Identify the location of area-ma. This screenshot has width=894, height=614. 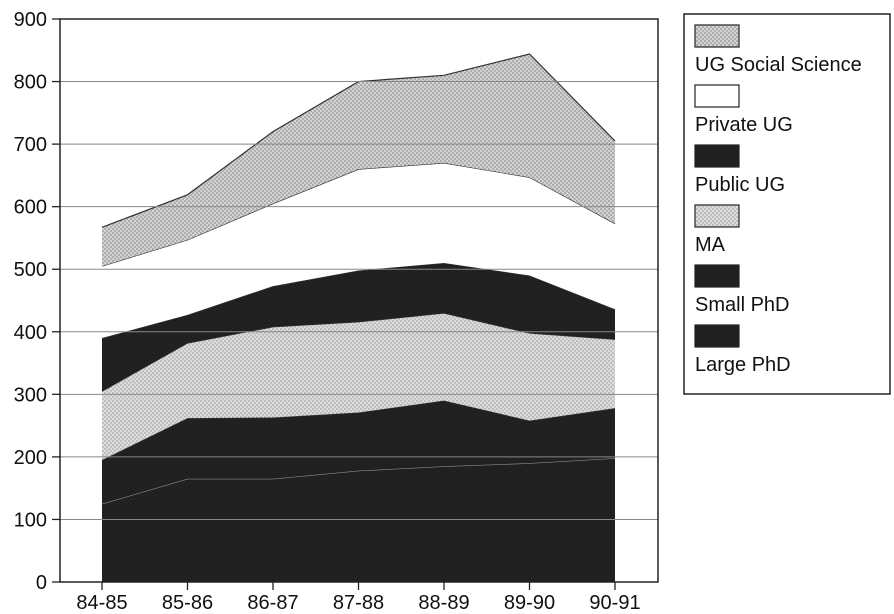
(358, 387).